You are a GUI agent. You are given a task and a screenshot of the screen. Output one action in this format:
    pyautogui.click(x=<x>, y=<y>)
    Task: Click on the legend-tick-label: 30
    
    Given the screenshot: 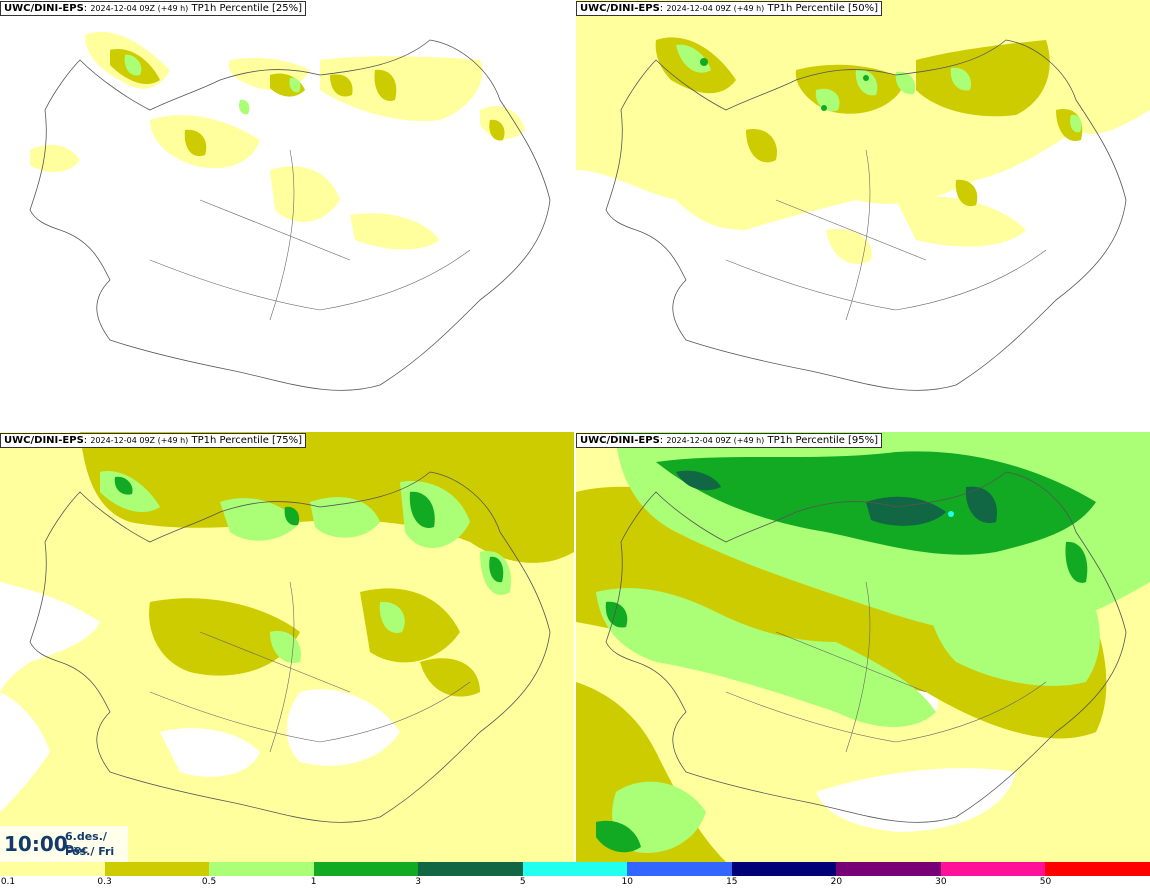 What is the action you would take?
    pyautogui.click(x=941, y=882)
    